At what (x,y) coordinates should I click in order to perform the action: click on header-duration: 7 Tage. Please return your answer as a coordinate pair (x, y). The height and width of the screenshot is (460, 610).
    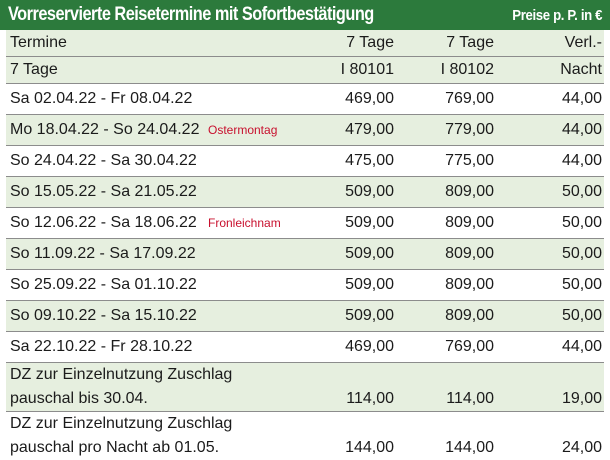
    Looking at the image, I should click on (107, 70).